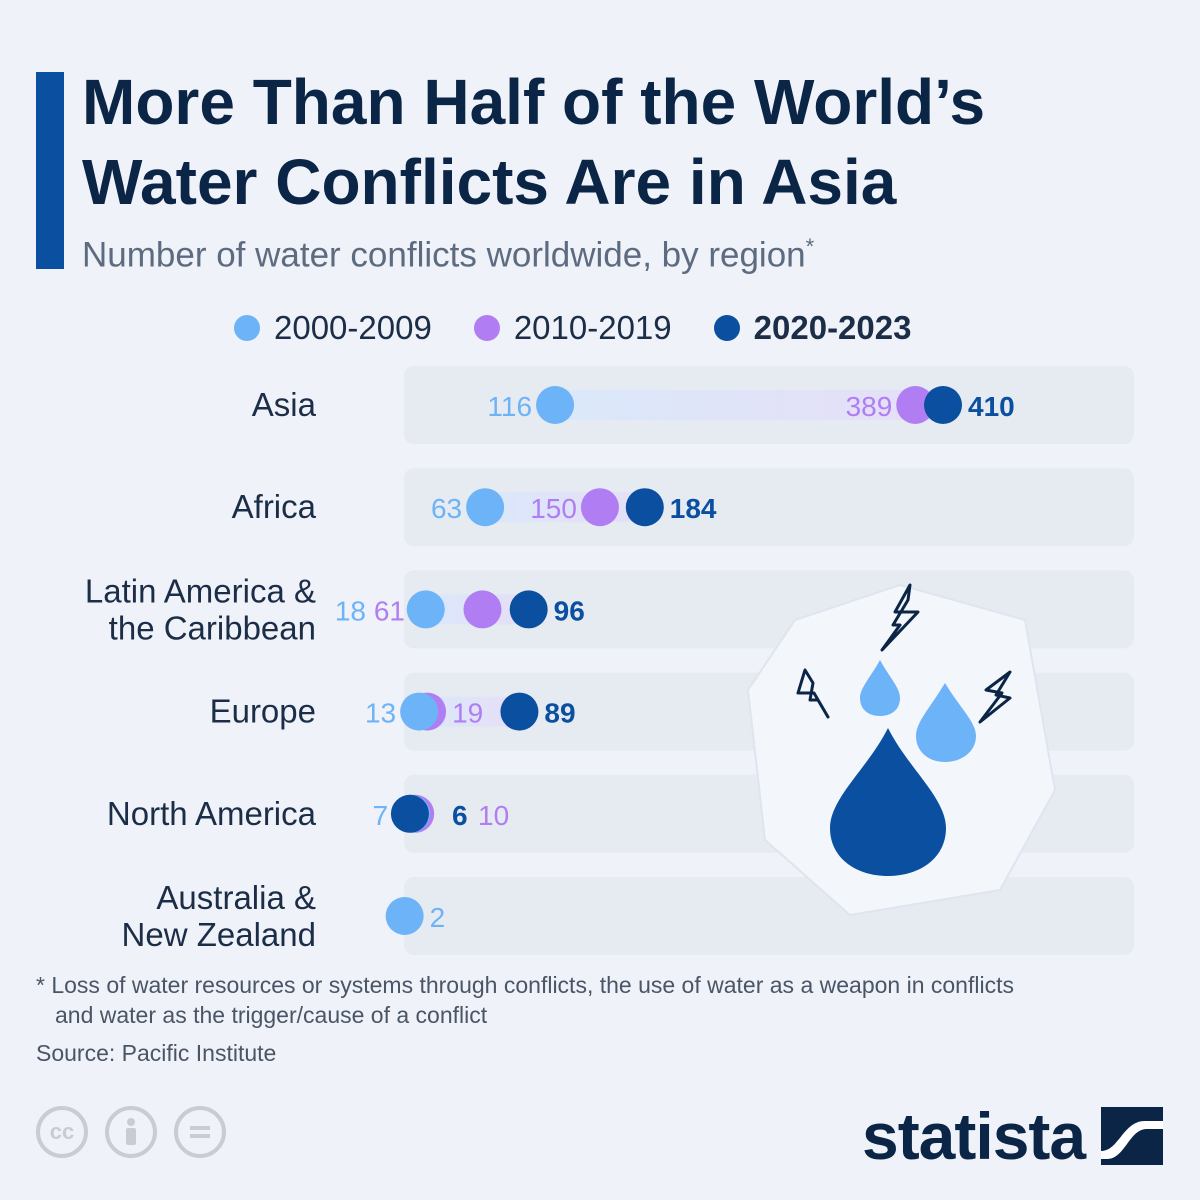 Image resolution: width=1200 pixels, height=1200 pixels. Describe the element at coordinates (467, 713) in the screenshot. I see `value-label: 19` at that location.